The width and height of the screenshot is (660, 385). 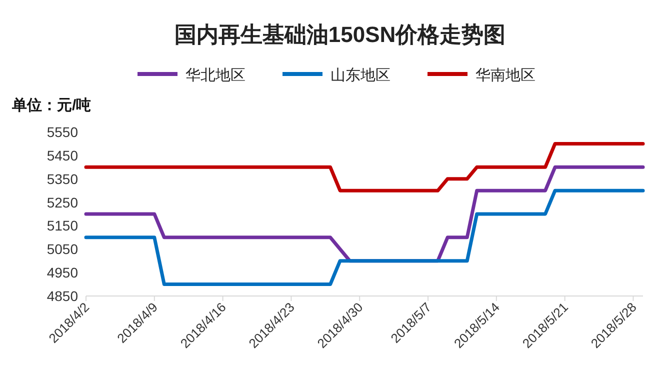 What do you see at coordinates (62, 296) in the screenshot?
I see `y-tick-label: 4850` at bounding box center [62, 296].